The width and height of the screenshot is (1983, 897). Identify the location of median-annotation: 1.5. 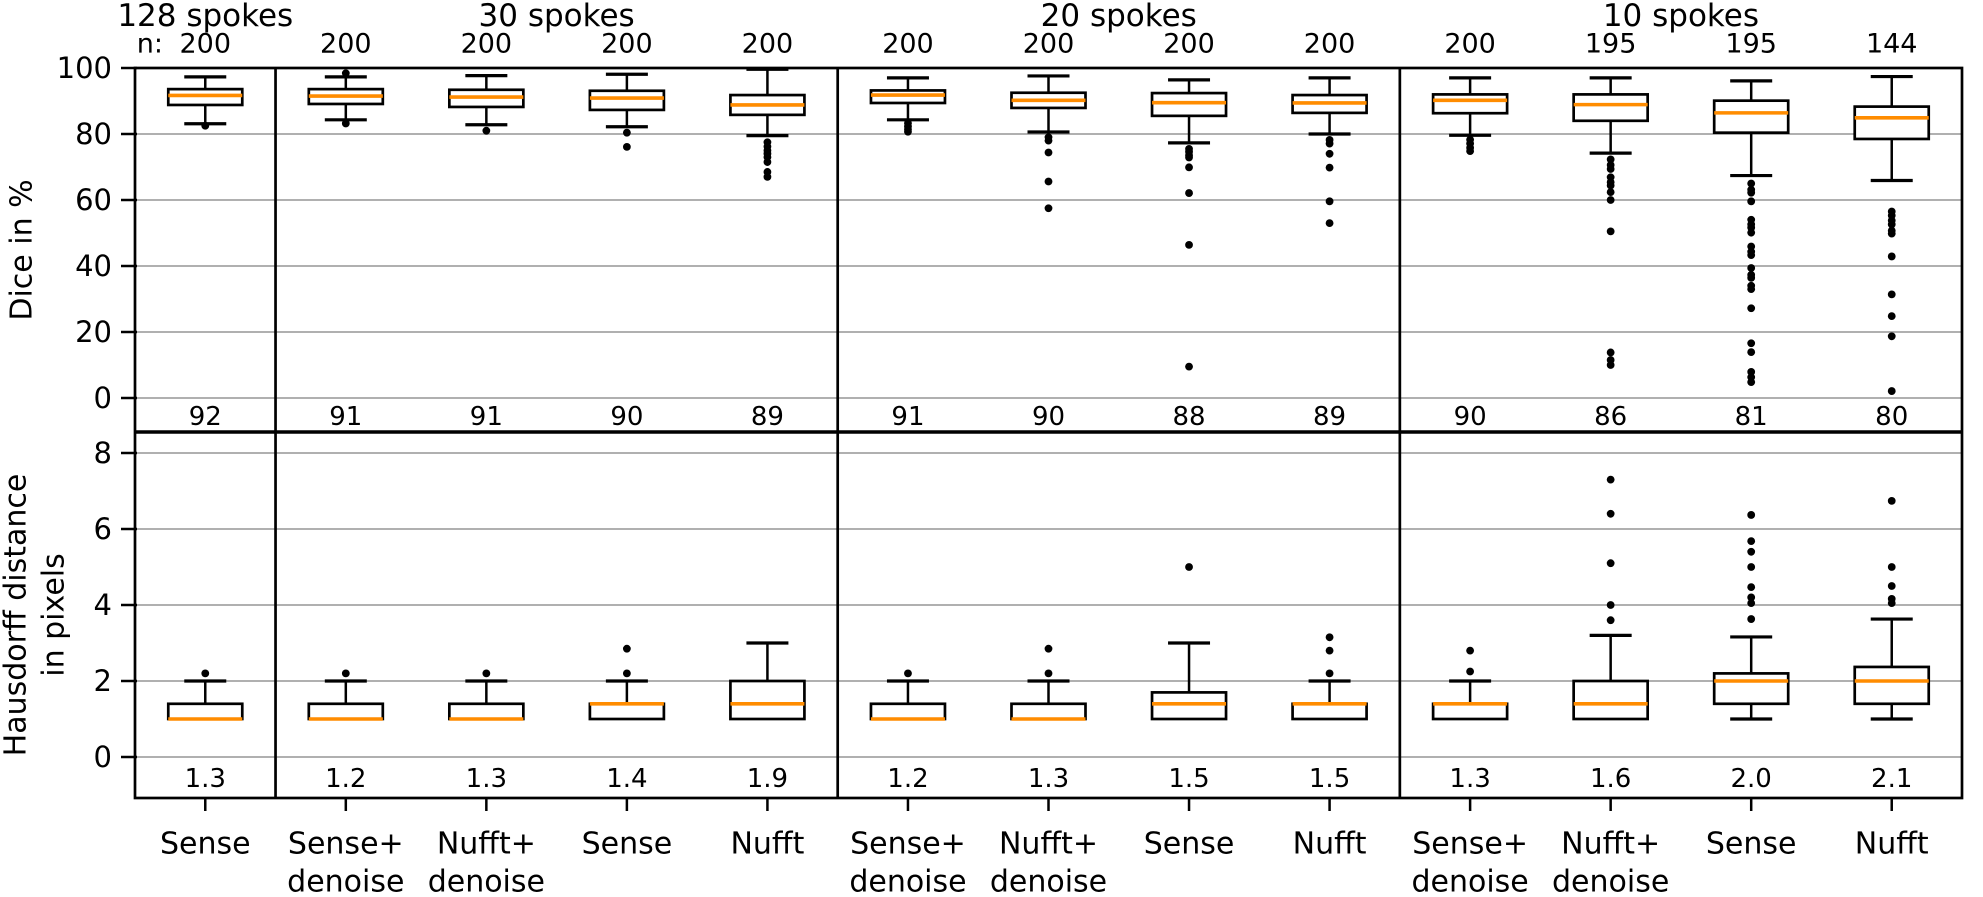
(1188, 779).